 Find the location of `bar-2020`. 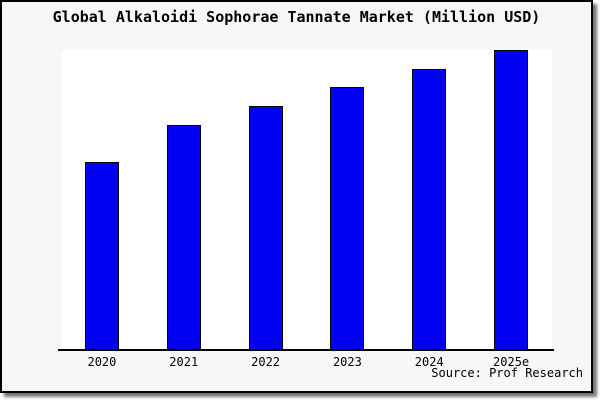

bar-2020 is located at coordinates (101, 256).